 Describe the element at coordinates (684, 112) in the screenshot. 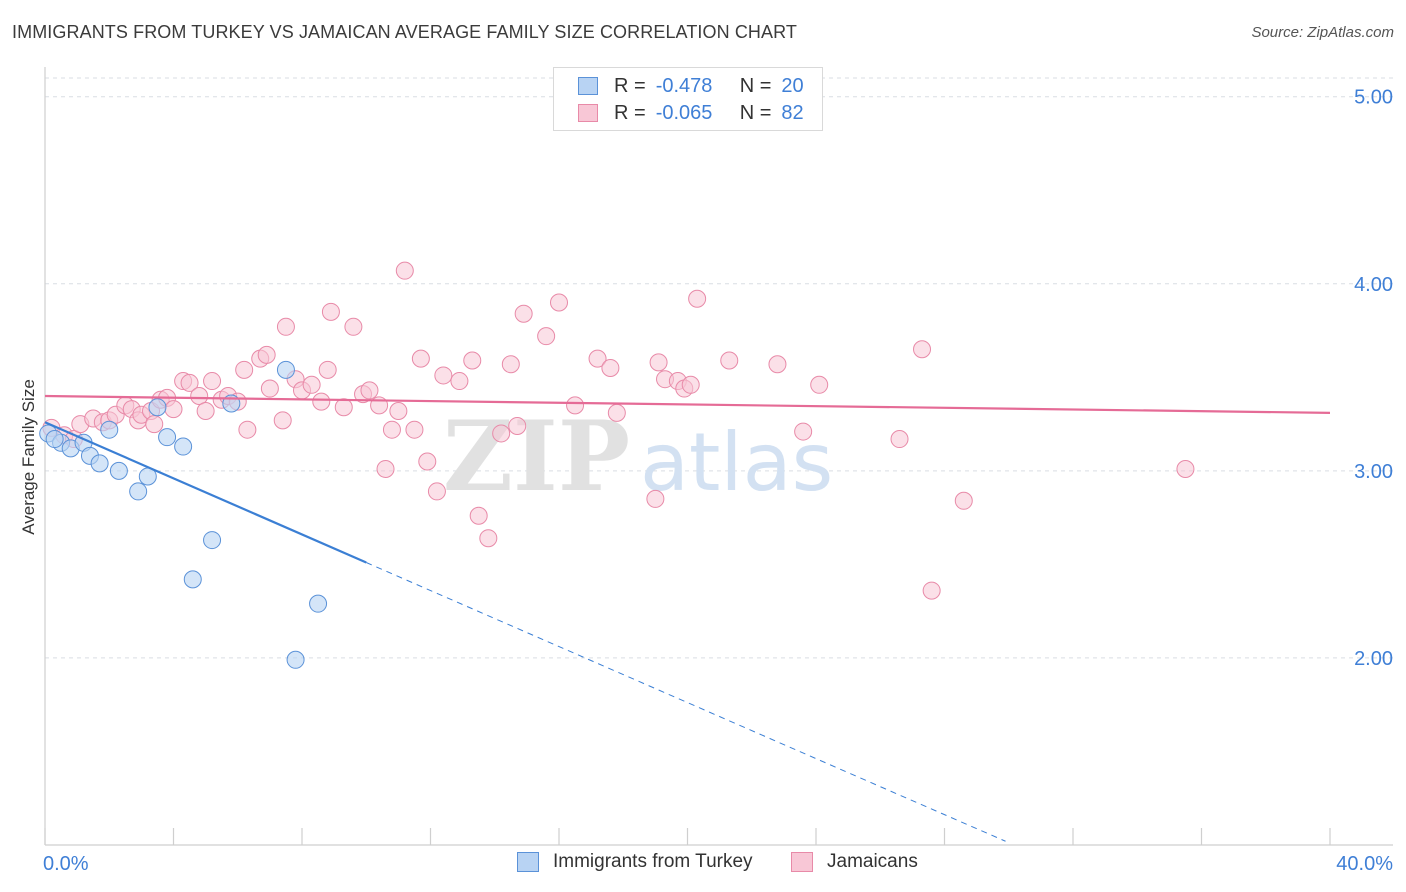

I see `legend-r-value-jamaican: -0.065` at that location.